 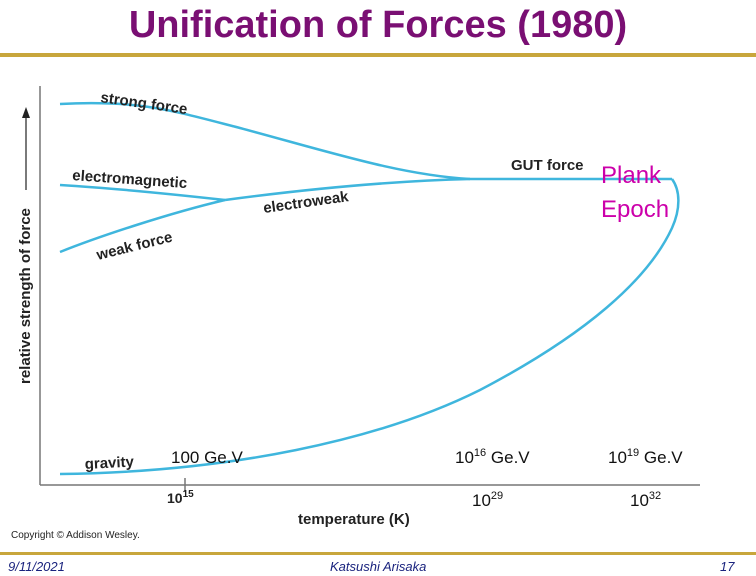 What do you see at coordinates (36, 566) in the screenshot?
I see `footer-date: 9/11/2021` at bounding box center [36, 566].